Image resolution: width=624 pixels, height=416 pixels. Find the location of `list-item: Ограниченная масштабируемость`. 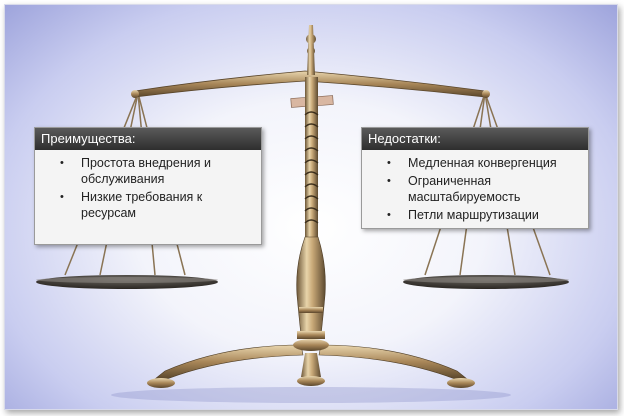

list-item: Ограниченная масштабируемость is located at coordinates (484, 189).